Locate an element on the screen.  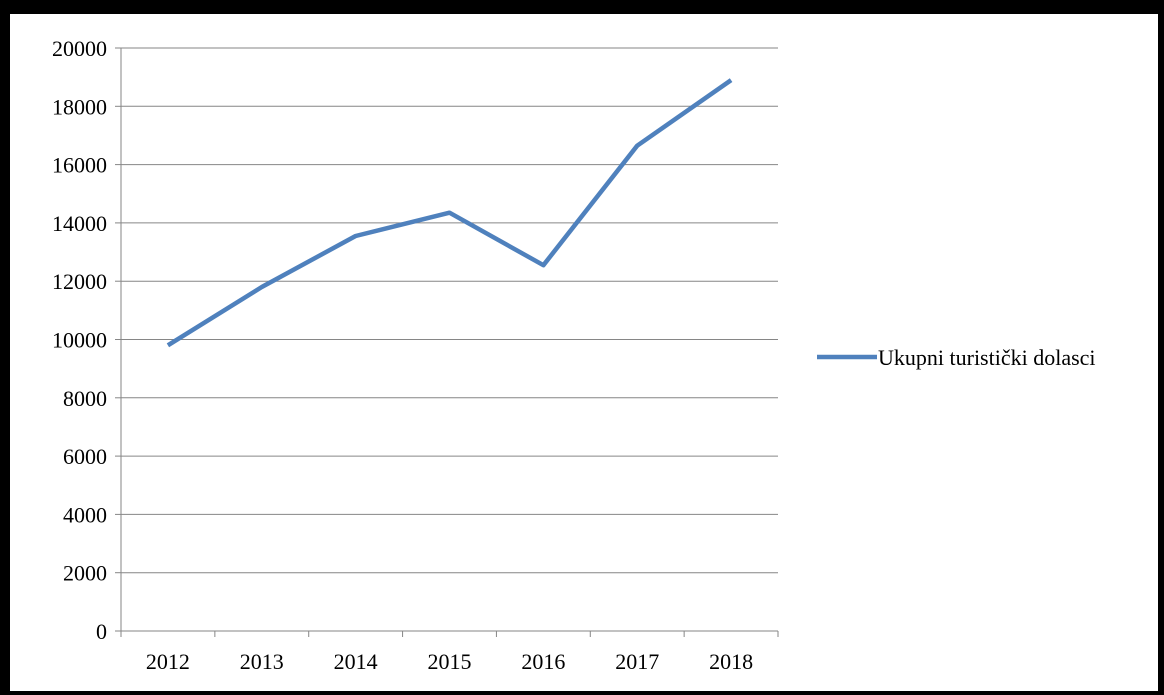
y-tick-label-8000: 8000 is located at coordinates (85, 398).